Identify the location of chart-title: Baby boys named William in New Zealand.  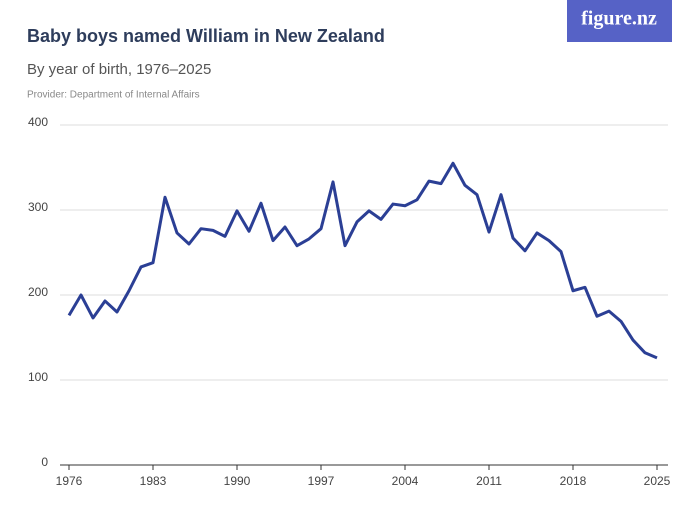
(206, 36).